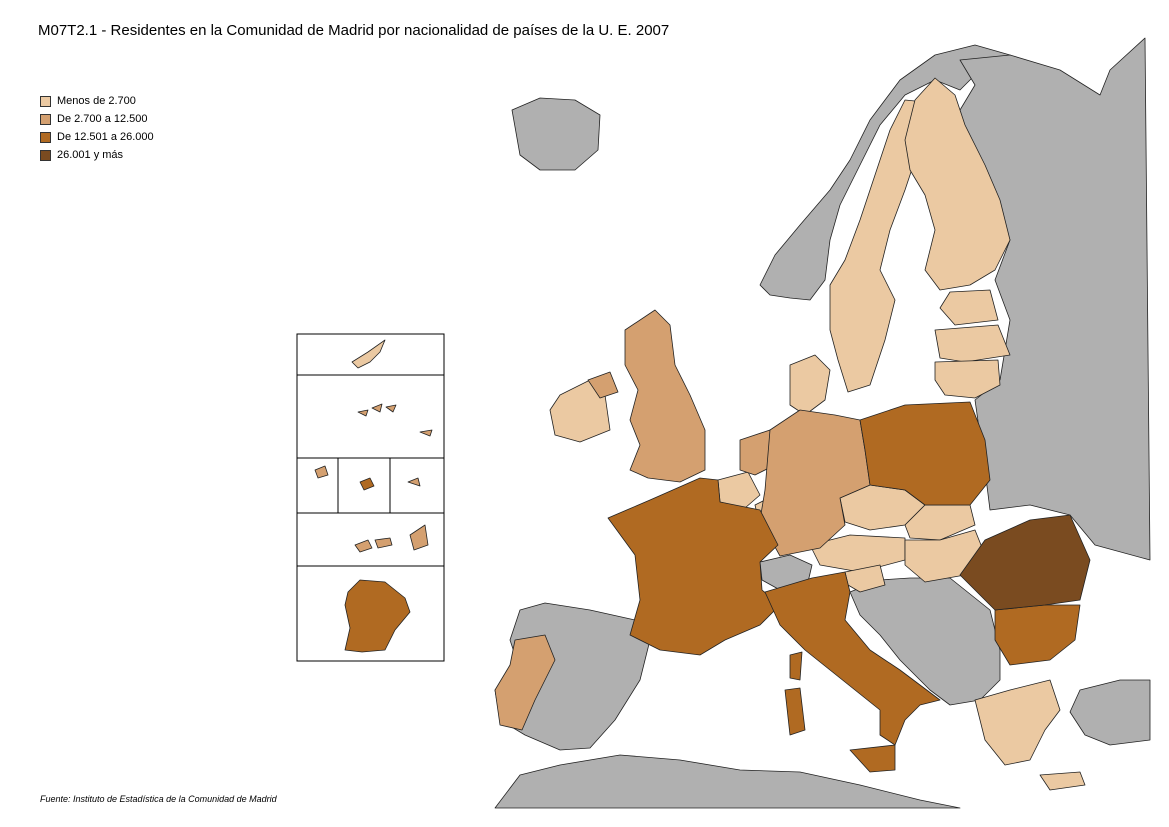  I want to click on latvia, so click(972, 343).